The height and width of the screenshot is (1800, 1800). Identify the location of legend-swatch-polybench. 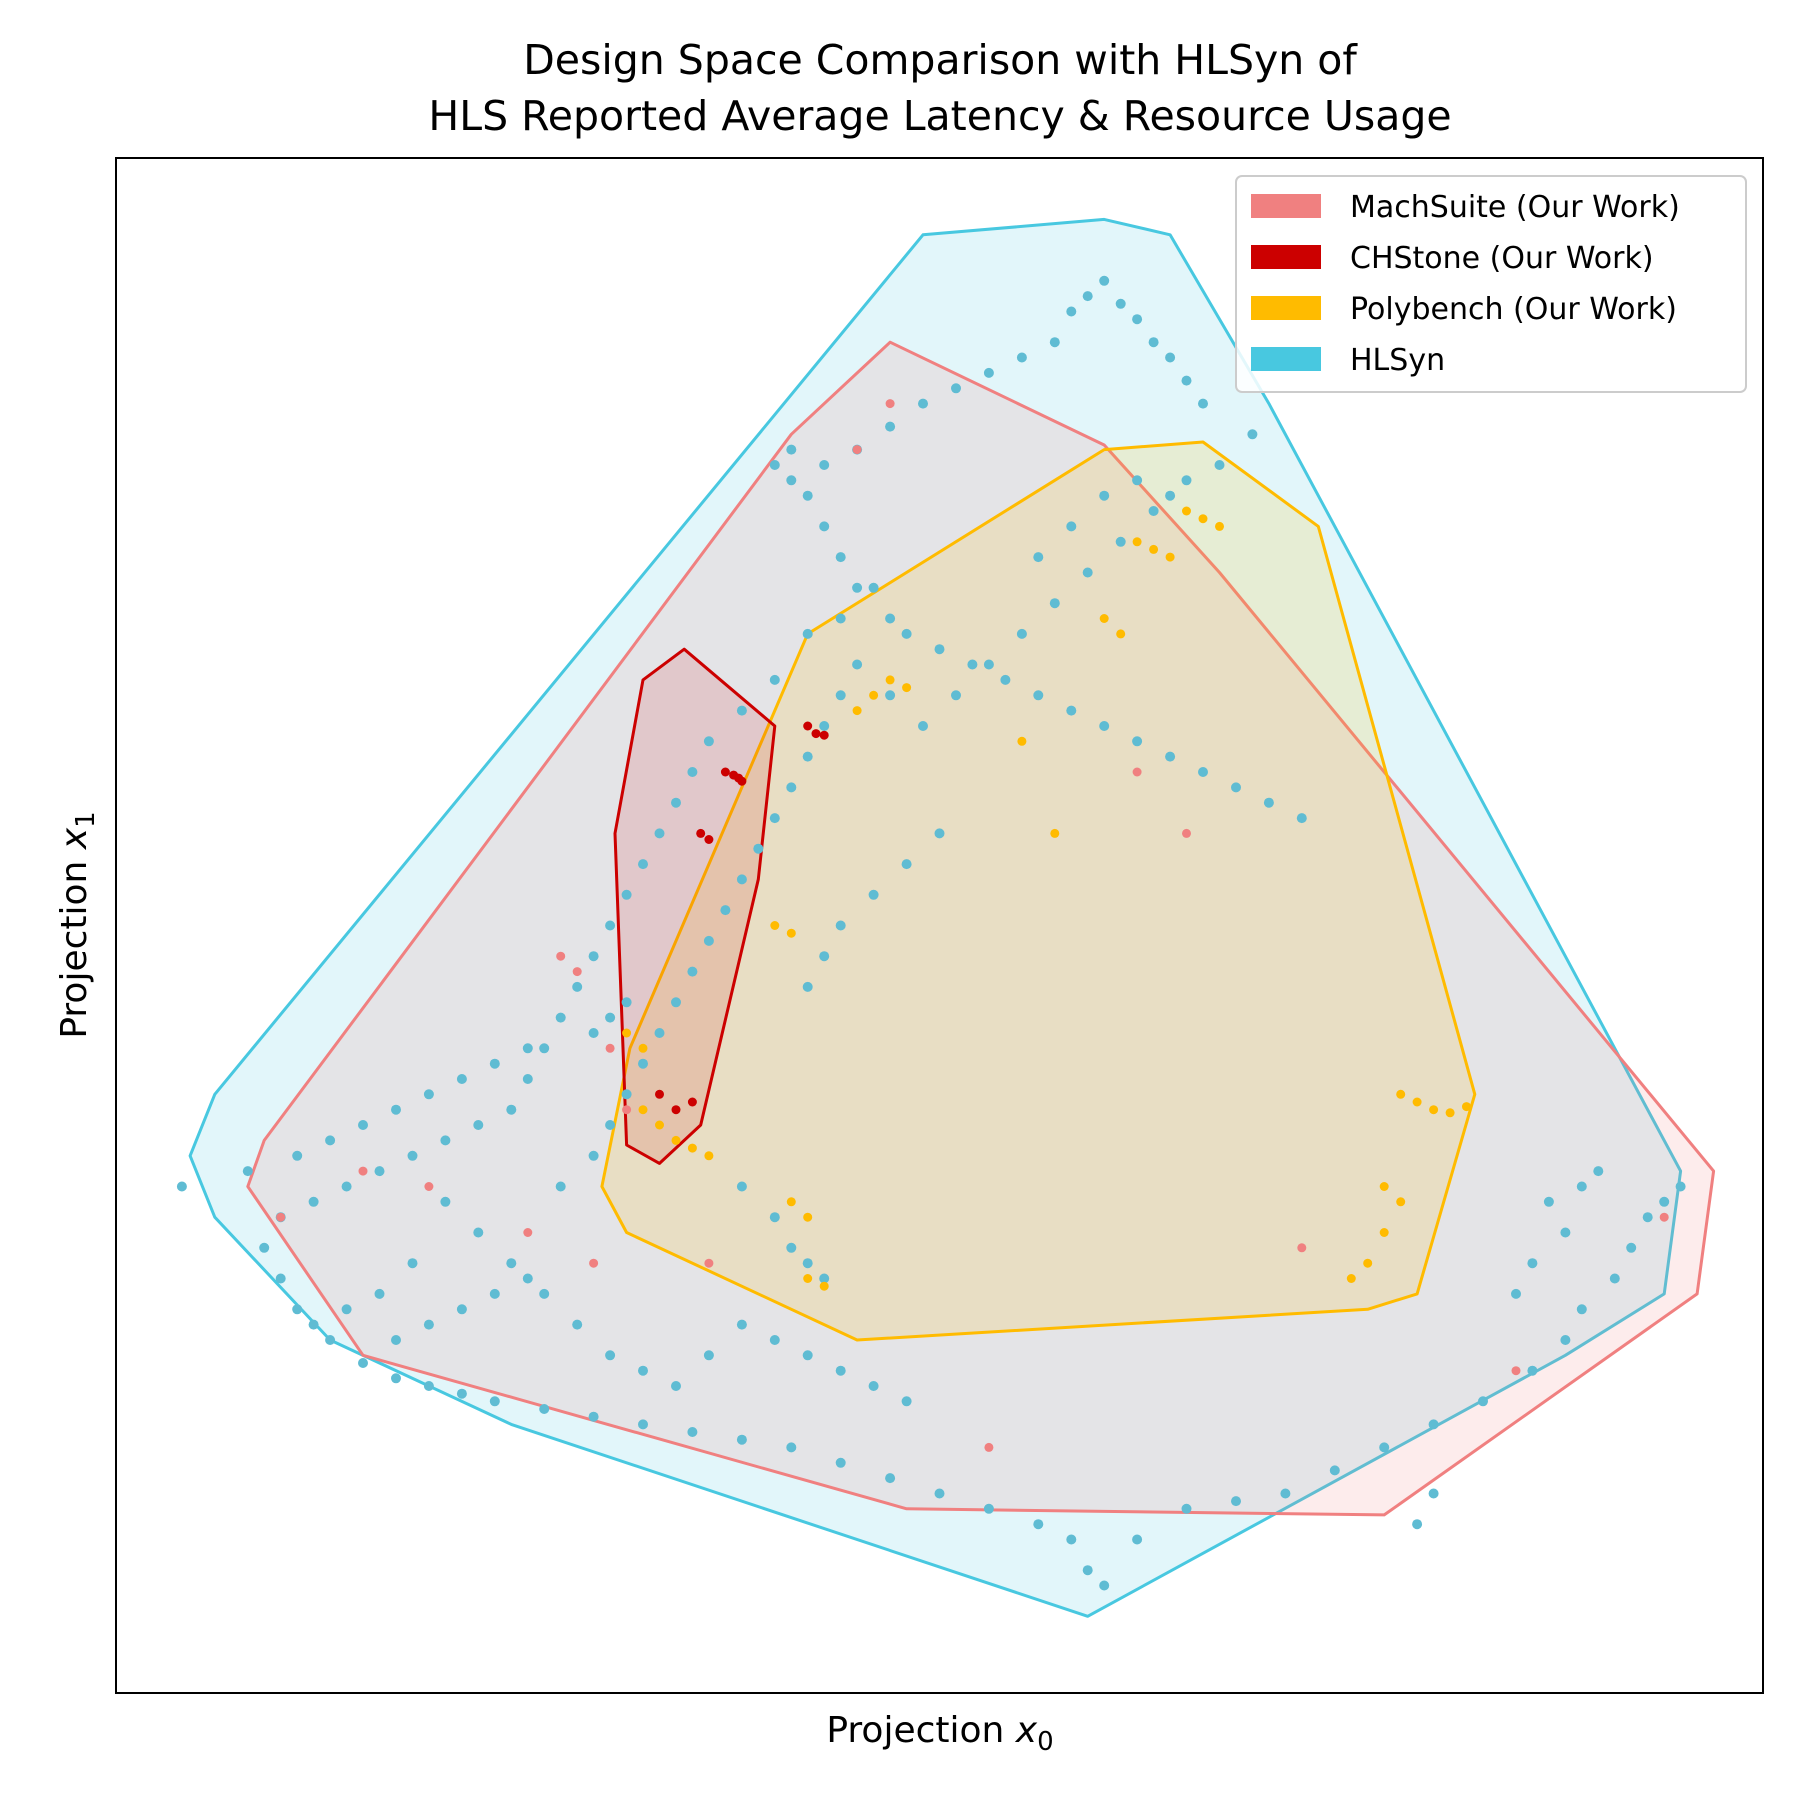
(1286, 308).